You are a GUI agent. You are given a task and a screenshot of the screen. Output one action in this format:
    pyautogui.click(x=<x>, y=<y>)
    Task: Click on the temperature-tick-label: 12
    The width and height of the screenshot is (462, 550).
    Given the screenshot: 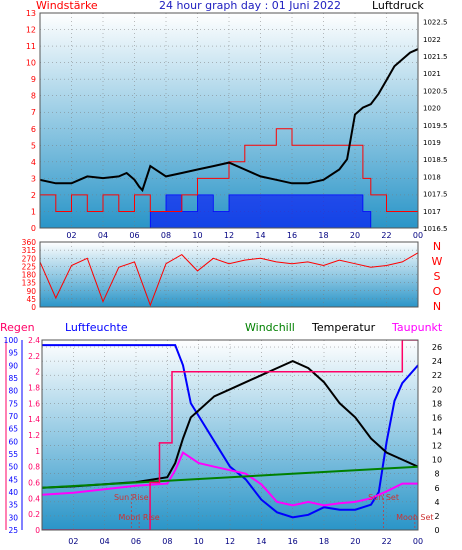 What is the action you would take?
    pyautogui.click(x=437, y=446)
    